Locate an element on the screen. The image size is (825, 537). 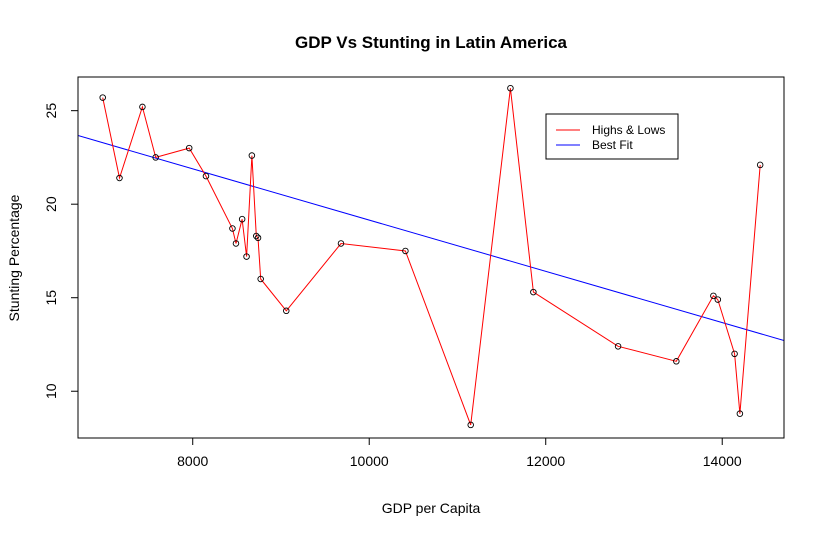
legend-label-2: Best Fit is located at coordinates (612, 145).